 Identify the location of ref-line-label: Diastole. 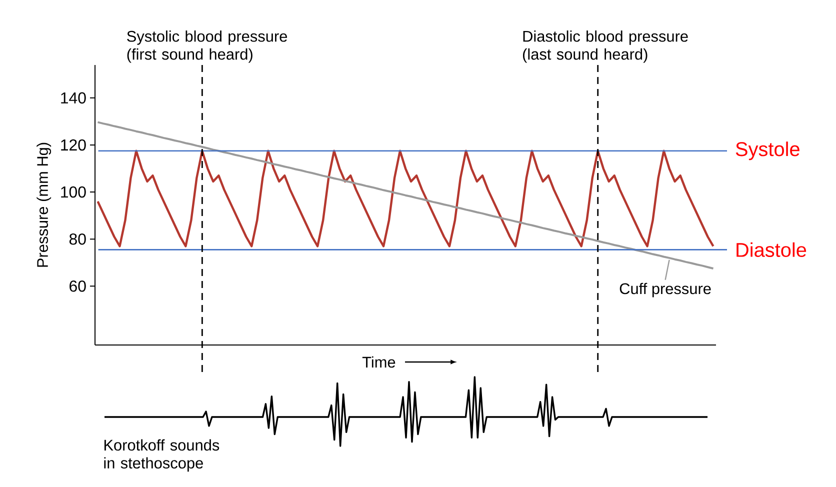
(771, 249).